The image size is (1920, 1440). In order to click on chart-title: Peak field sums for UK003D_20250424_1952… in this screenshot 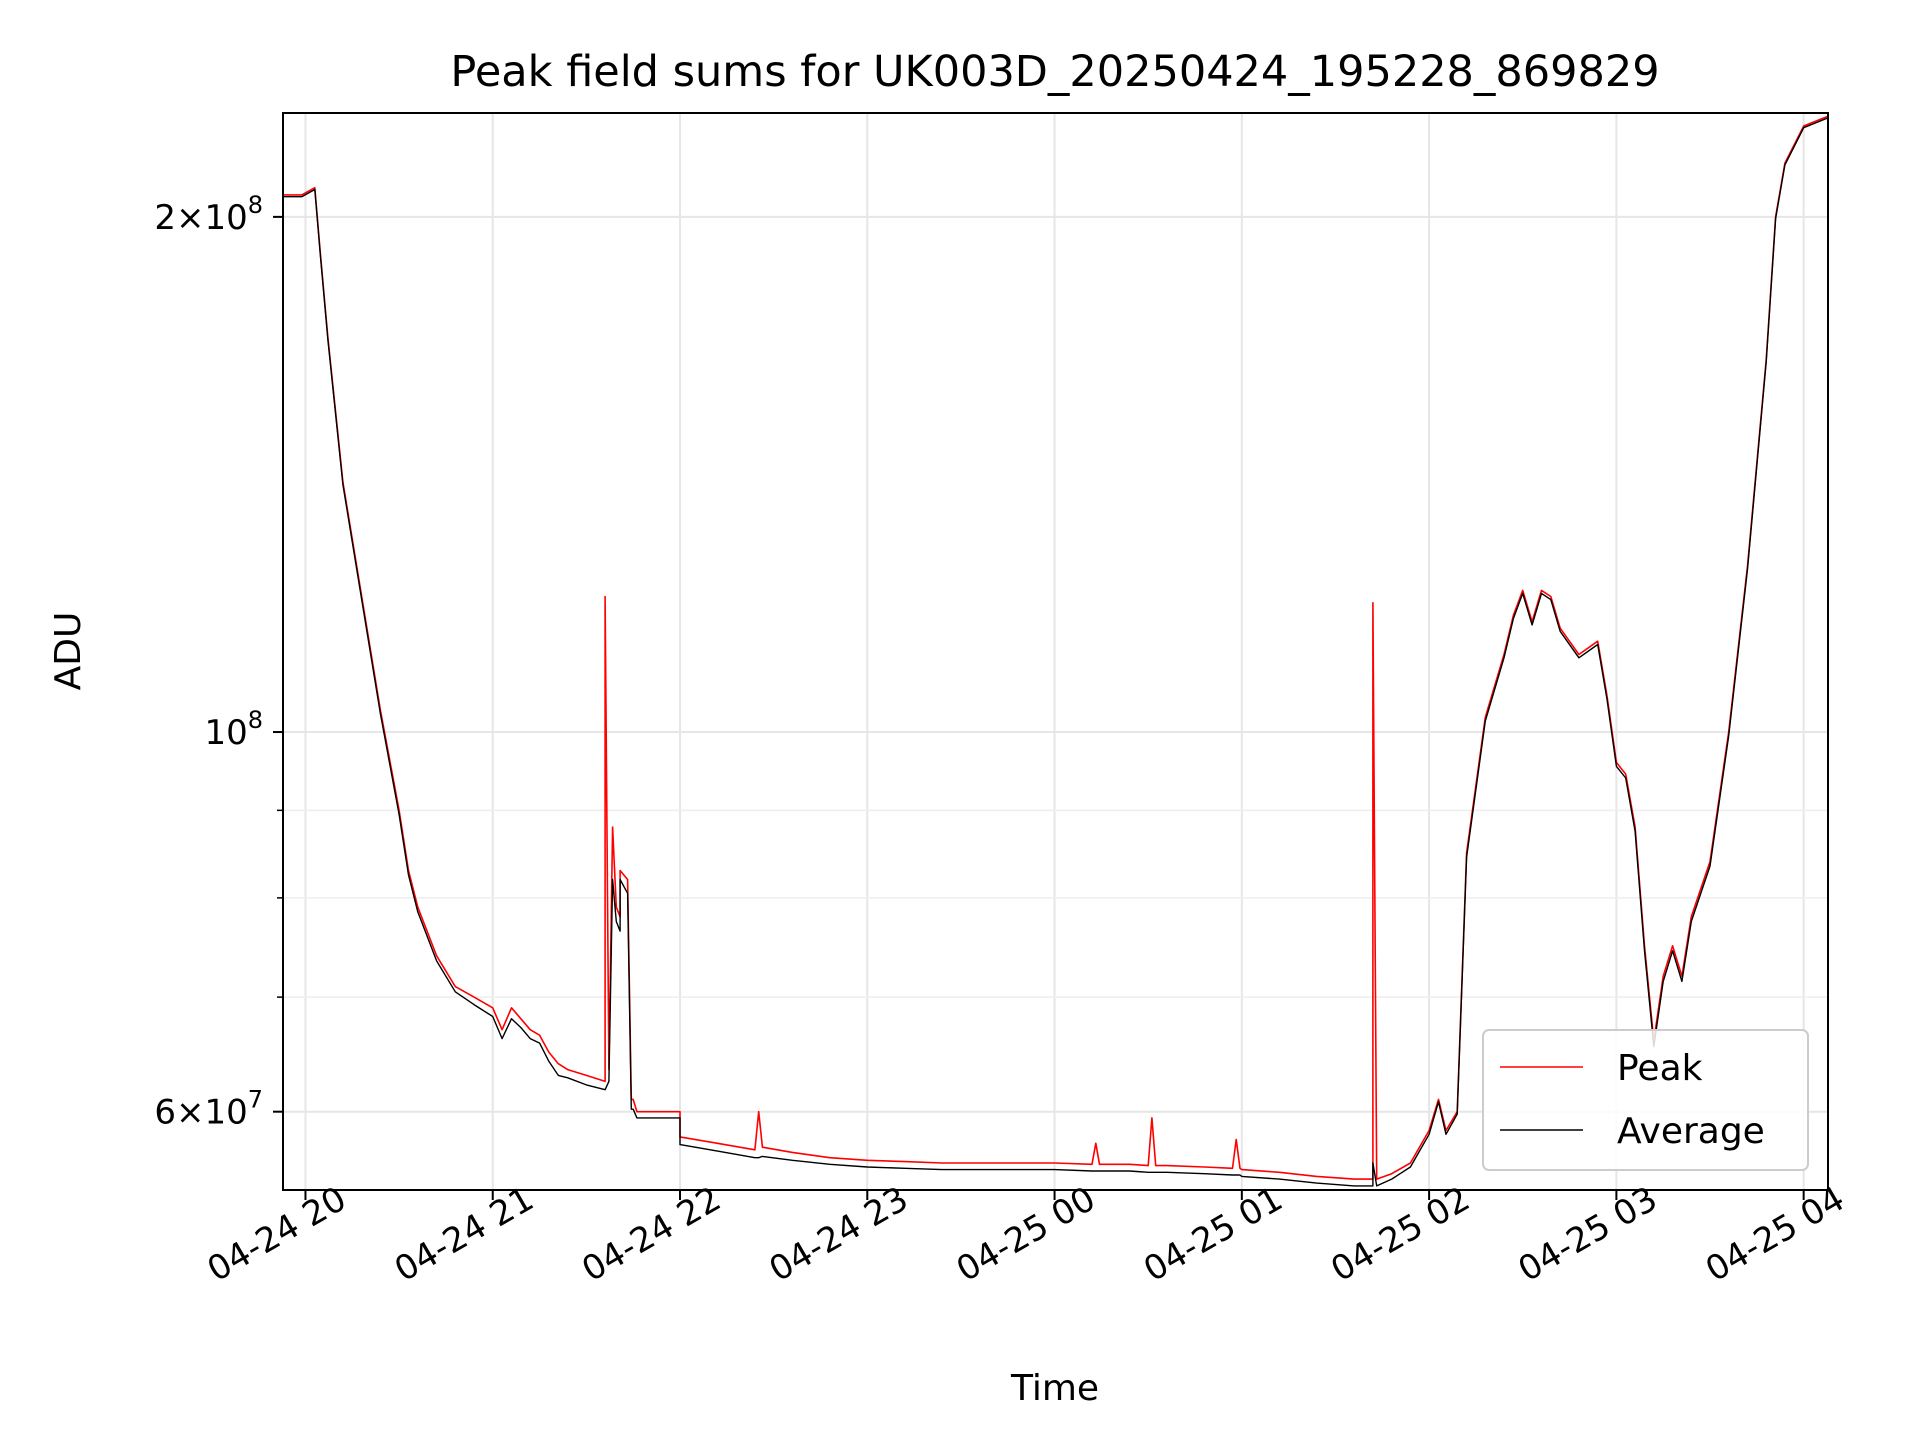, I will do `click(1054, 72)`.